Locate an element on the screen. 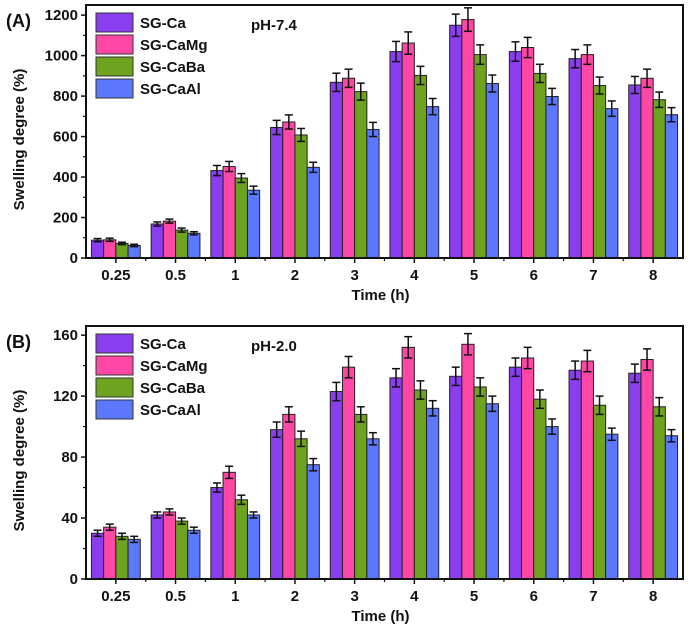  y-tick-label: 400 is located at coordinates (65, 177).